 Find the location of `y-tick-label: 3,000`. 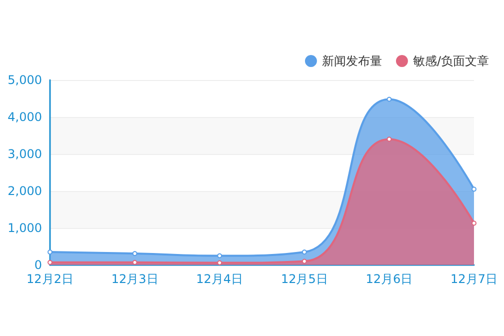

y-tick-label: 3,000 is located at coordinates (25, 154).